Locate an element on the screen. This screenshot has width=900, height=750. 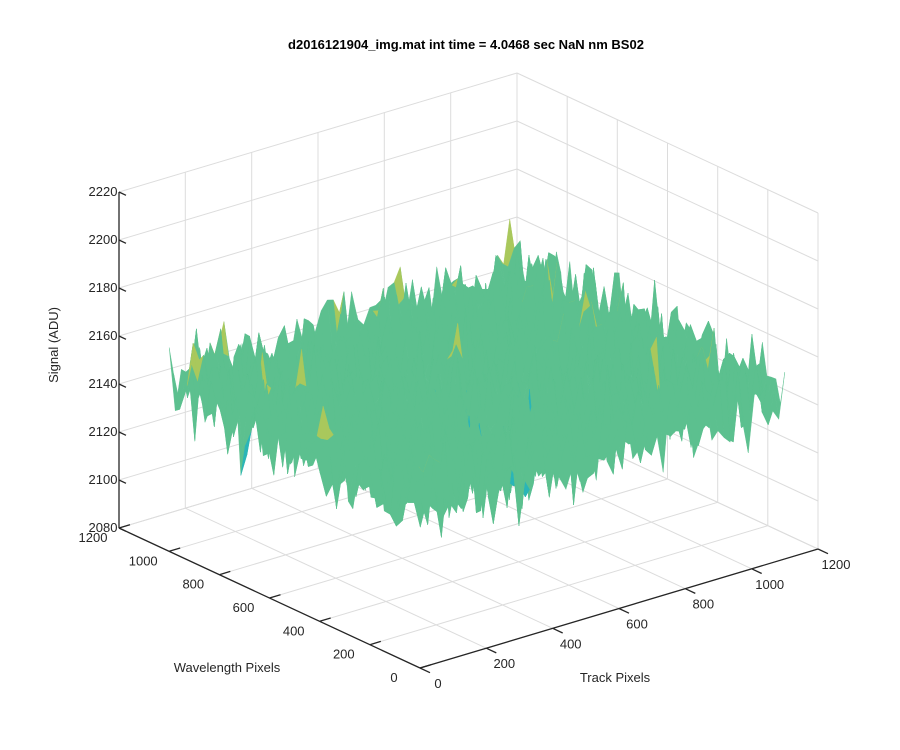
y-tick-label: 400 is located at coordinates (294, 630).